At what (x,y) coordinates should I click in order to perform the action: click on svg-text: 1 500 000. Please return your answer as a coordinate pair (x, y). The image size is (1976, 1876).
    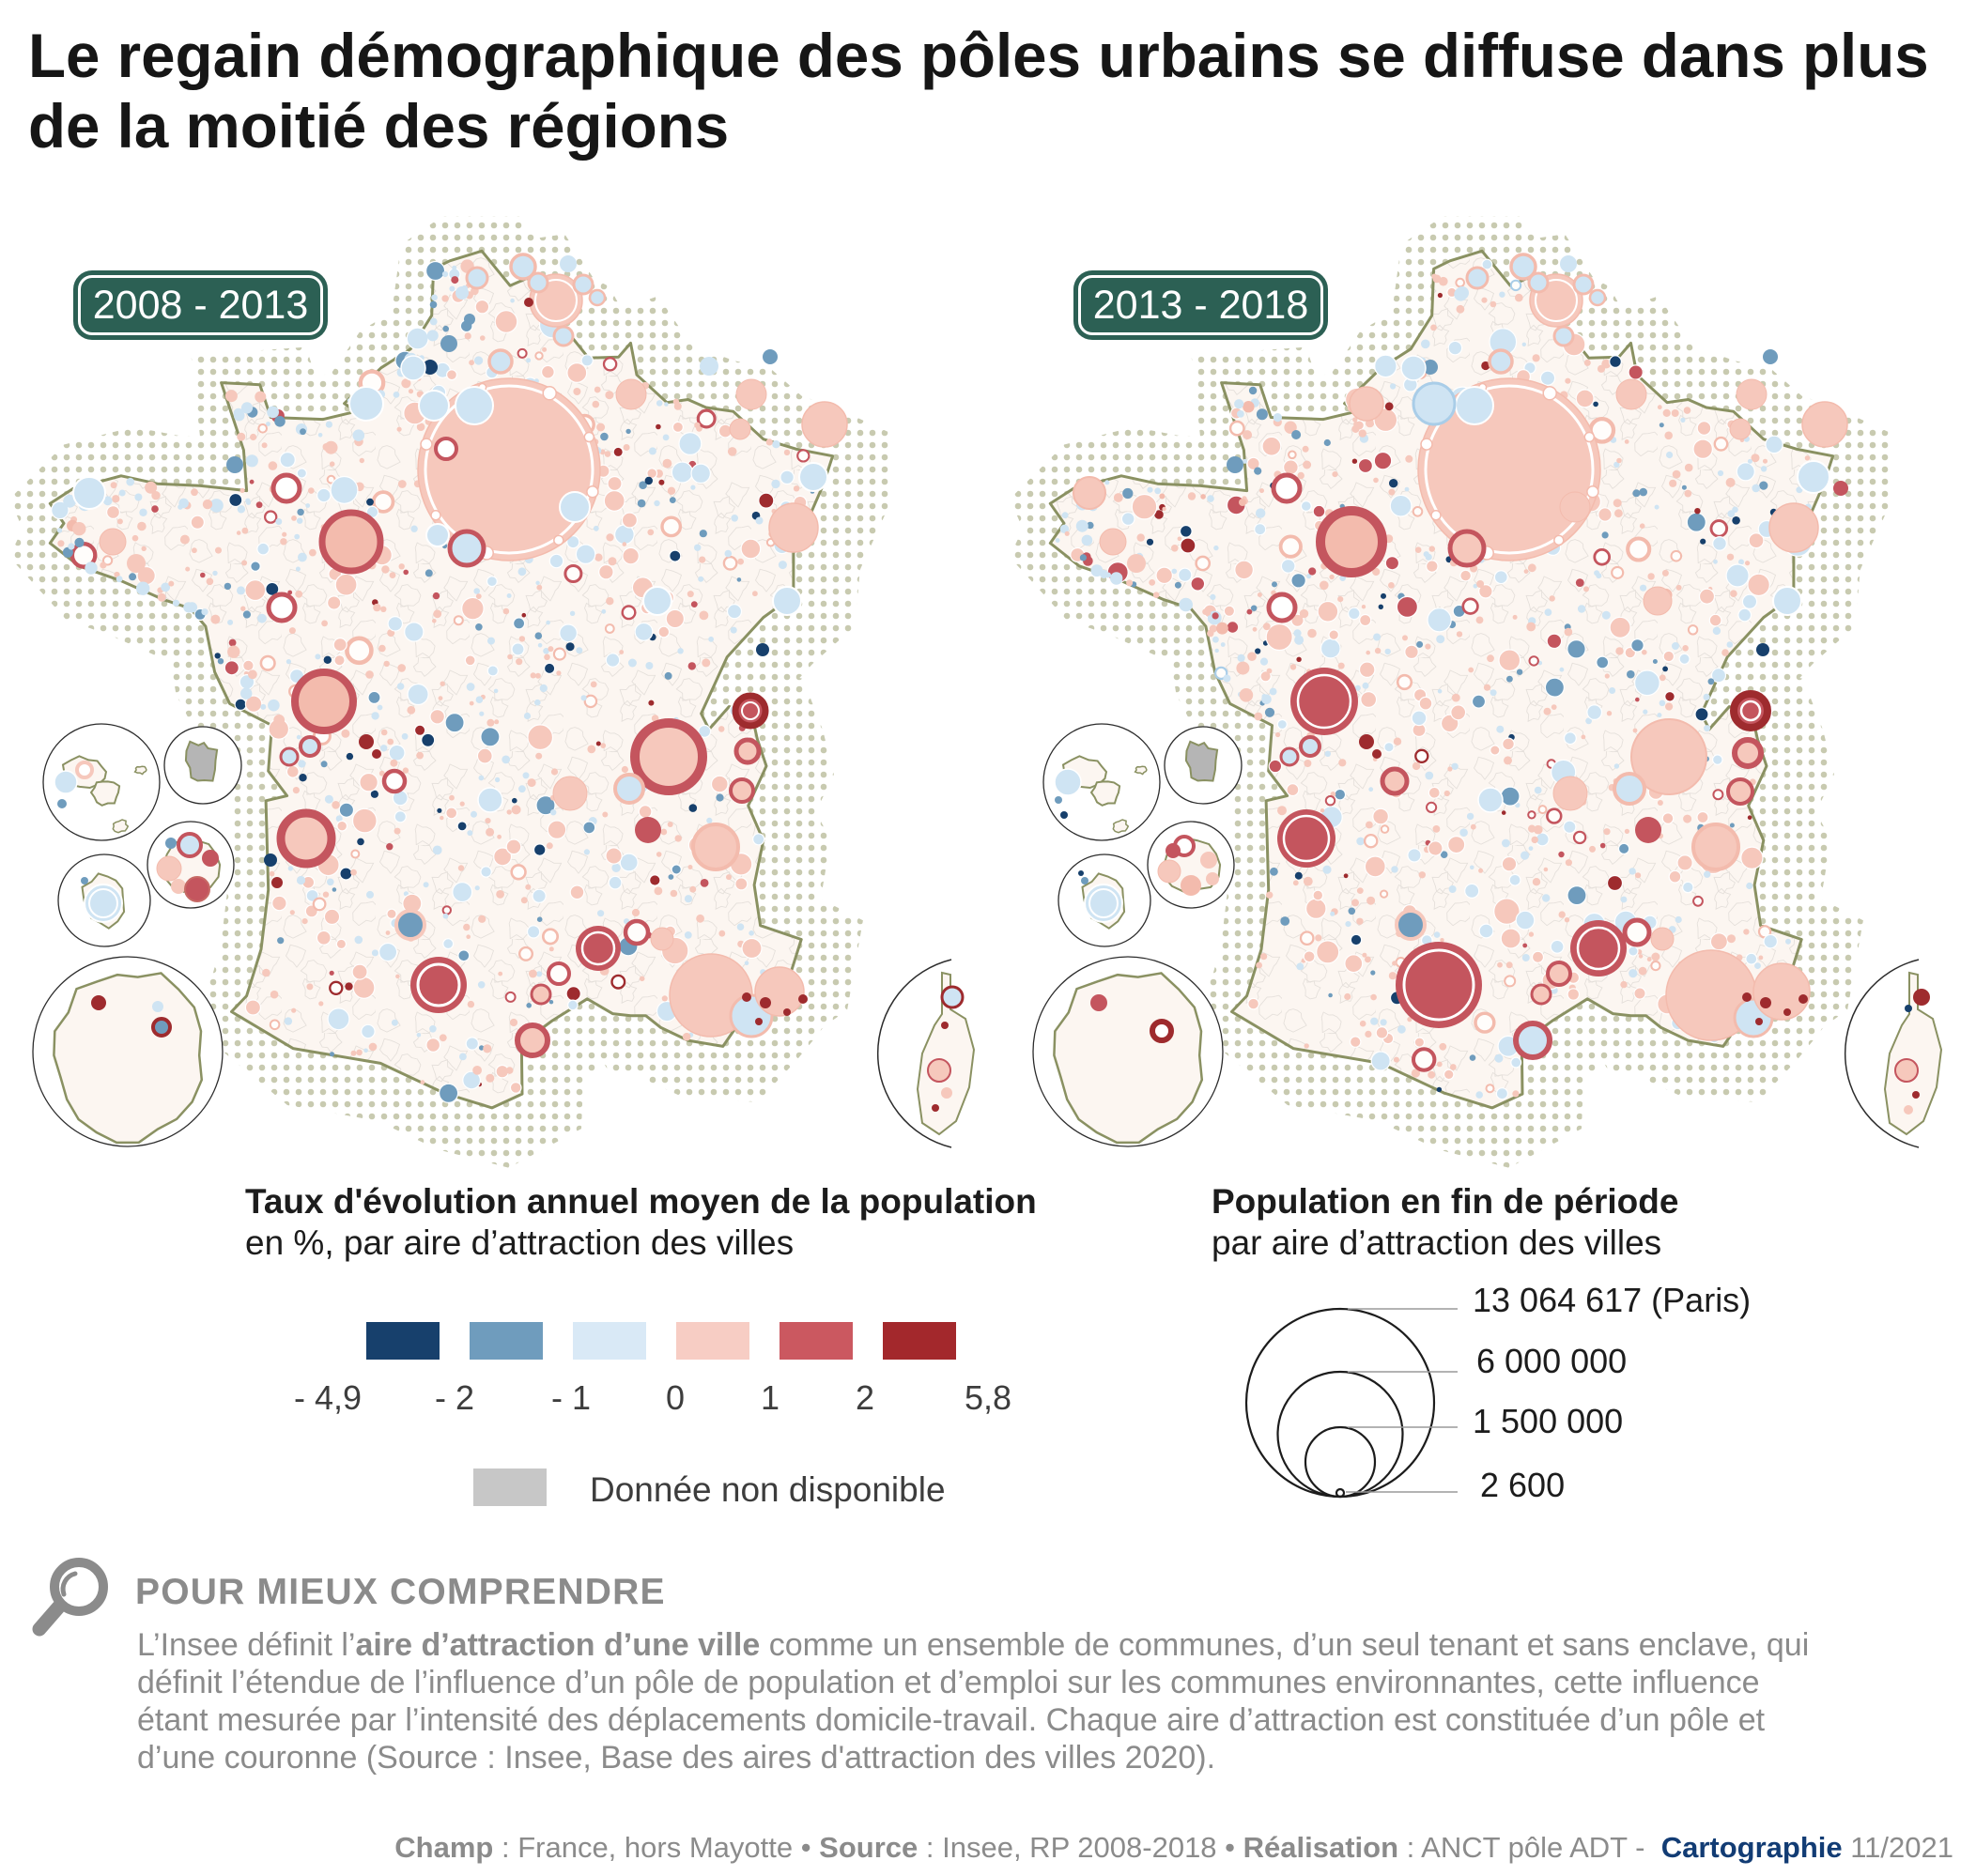
    Looking at the image, I should click on (1548, 1421).